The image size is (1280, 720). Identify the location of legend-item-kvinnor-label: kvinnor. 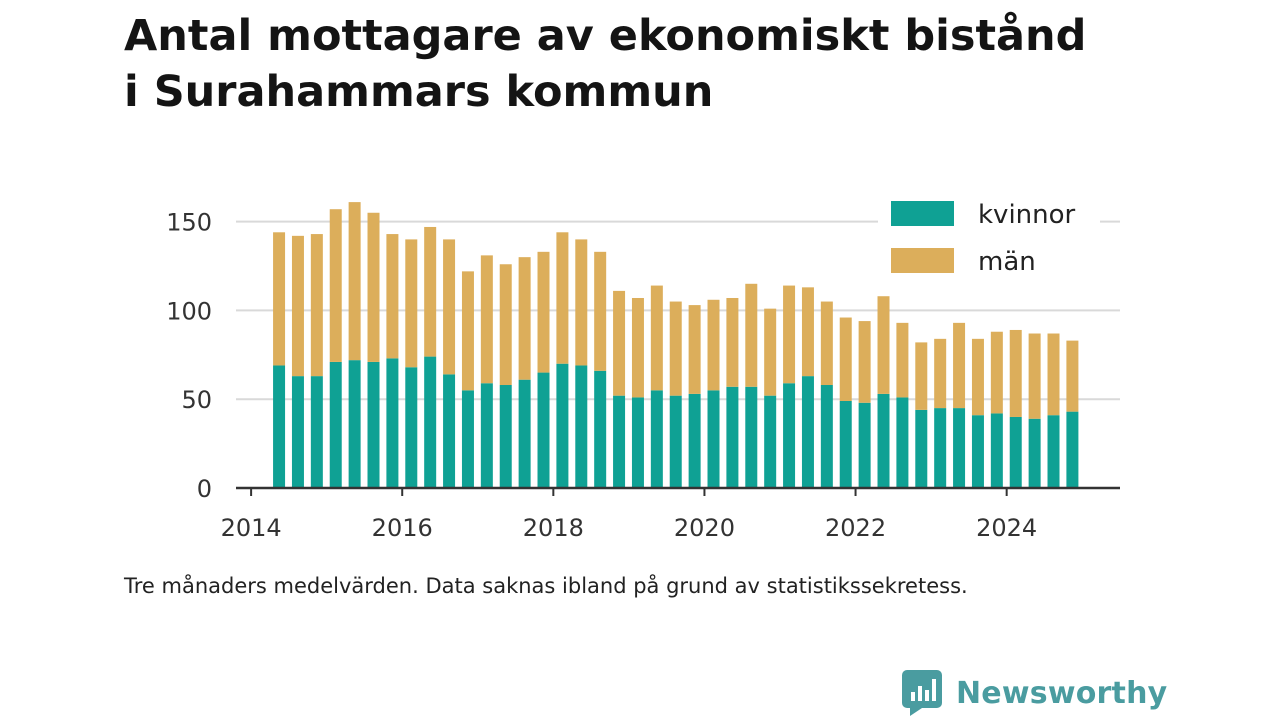
(1027, 215).